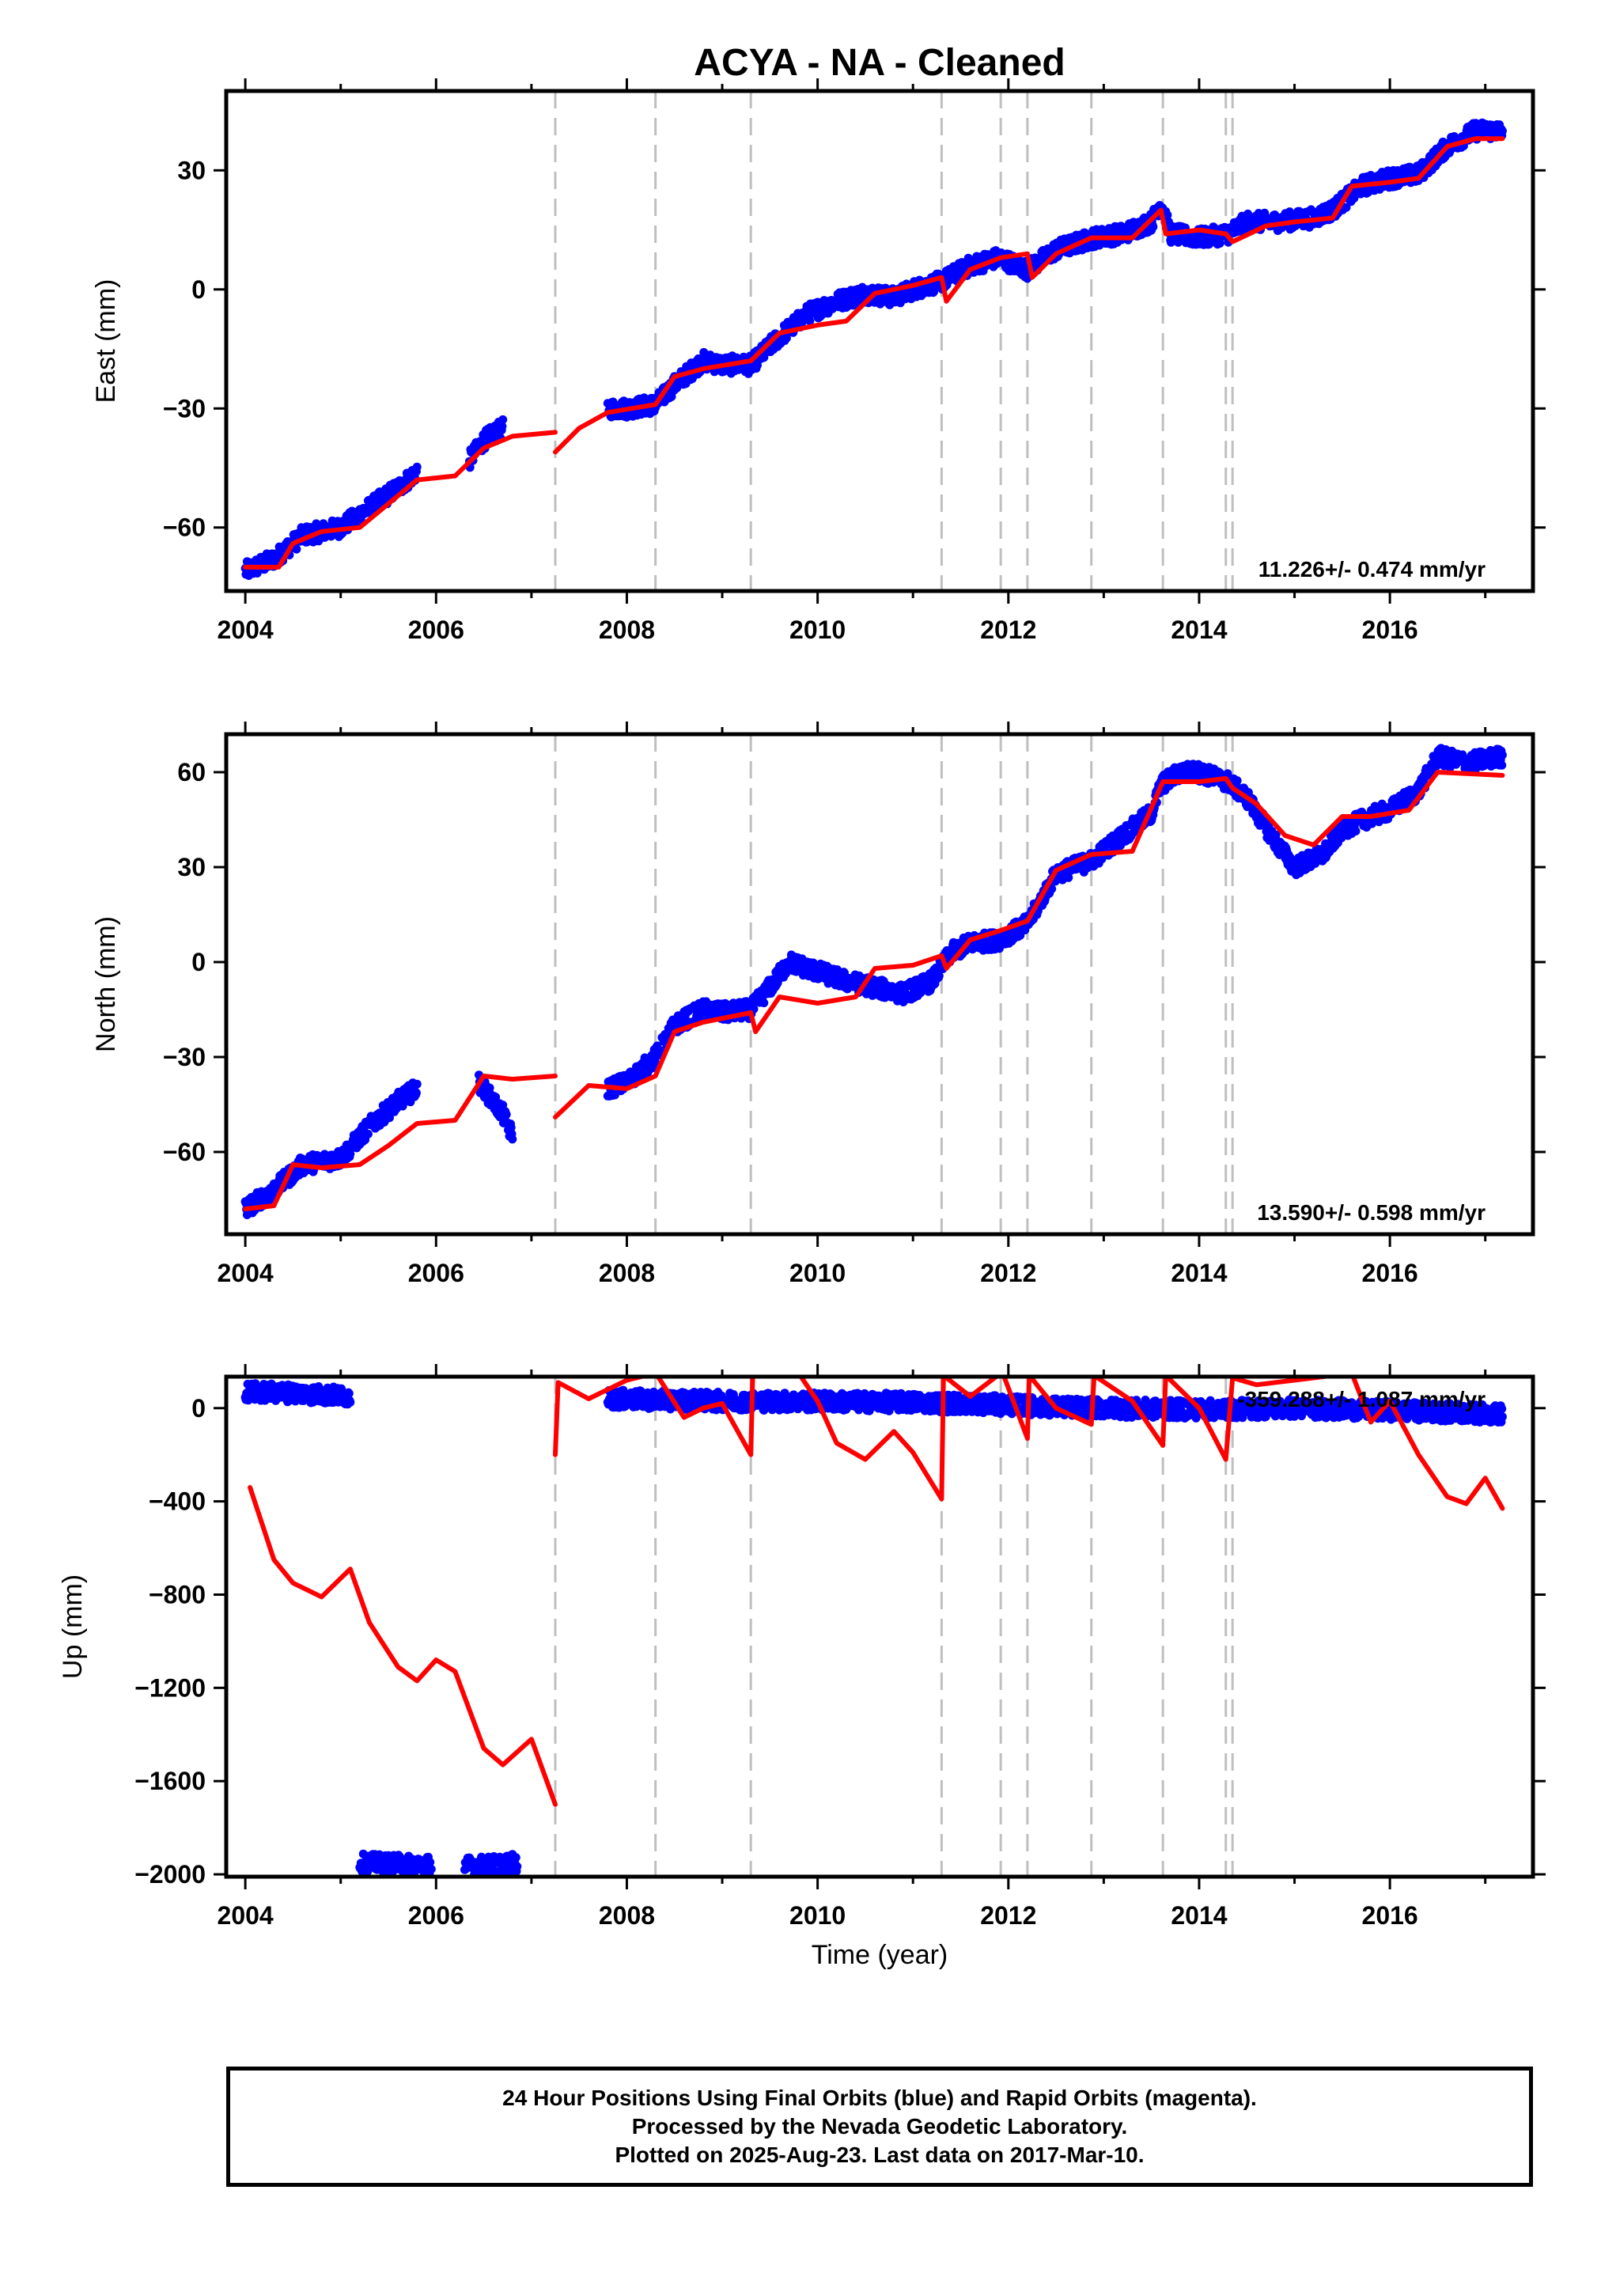 The image size is (1601, 2296). I want to click on rate-label: 13.590+/- 0.598 mm/yr, so click(1371, 1212).